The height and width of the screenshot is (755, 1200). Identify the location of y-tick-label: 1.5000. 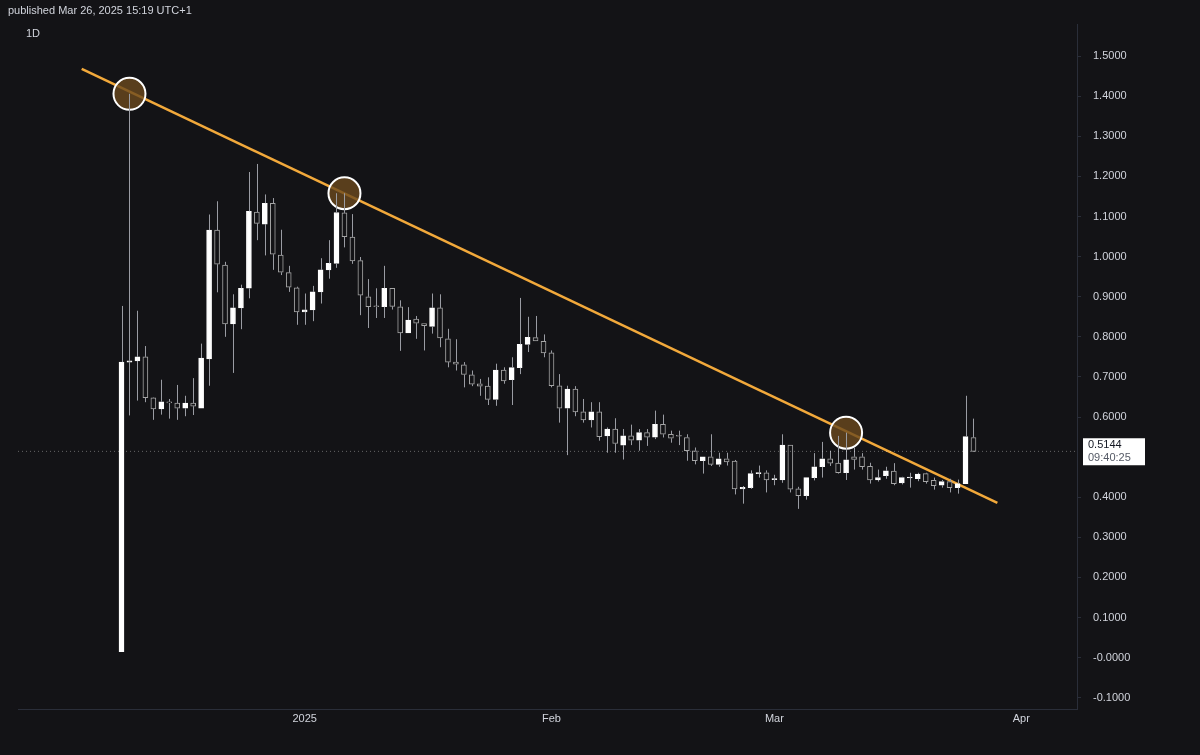
(1110, 55).